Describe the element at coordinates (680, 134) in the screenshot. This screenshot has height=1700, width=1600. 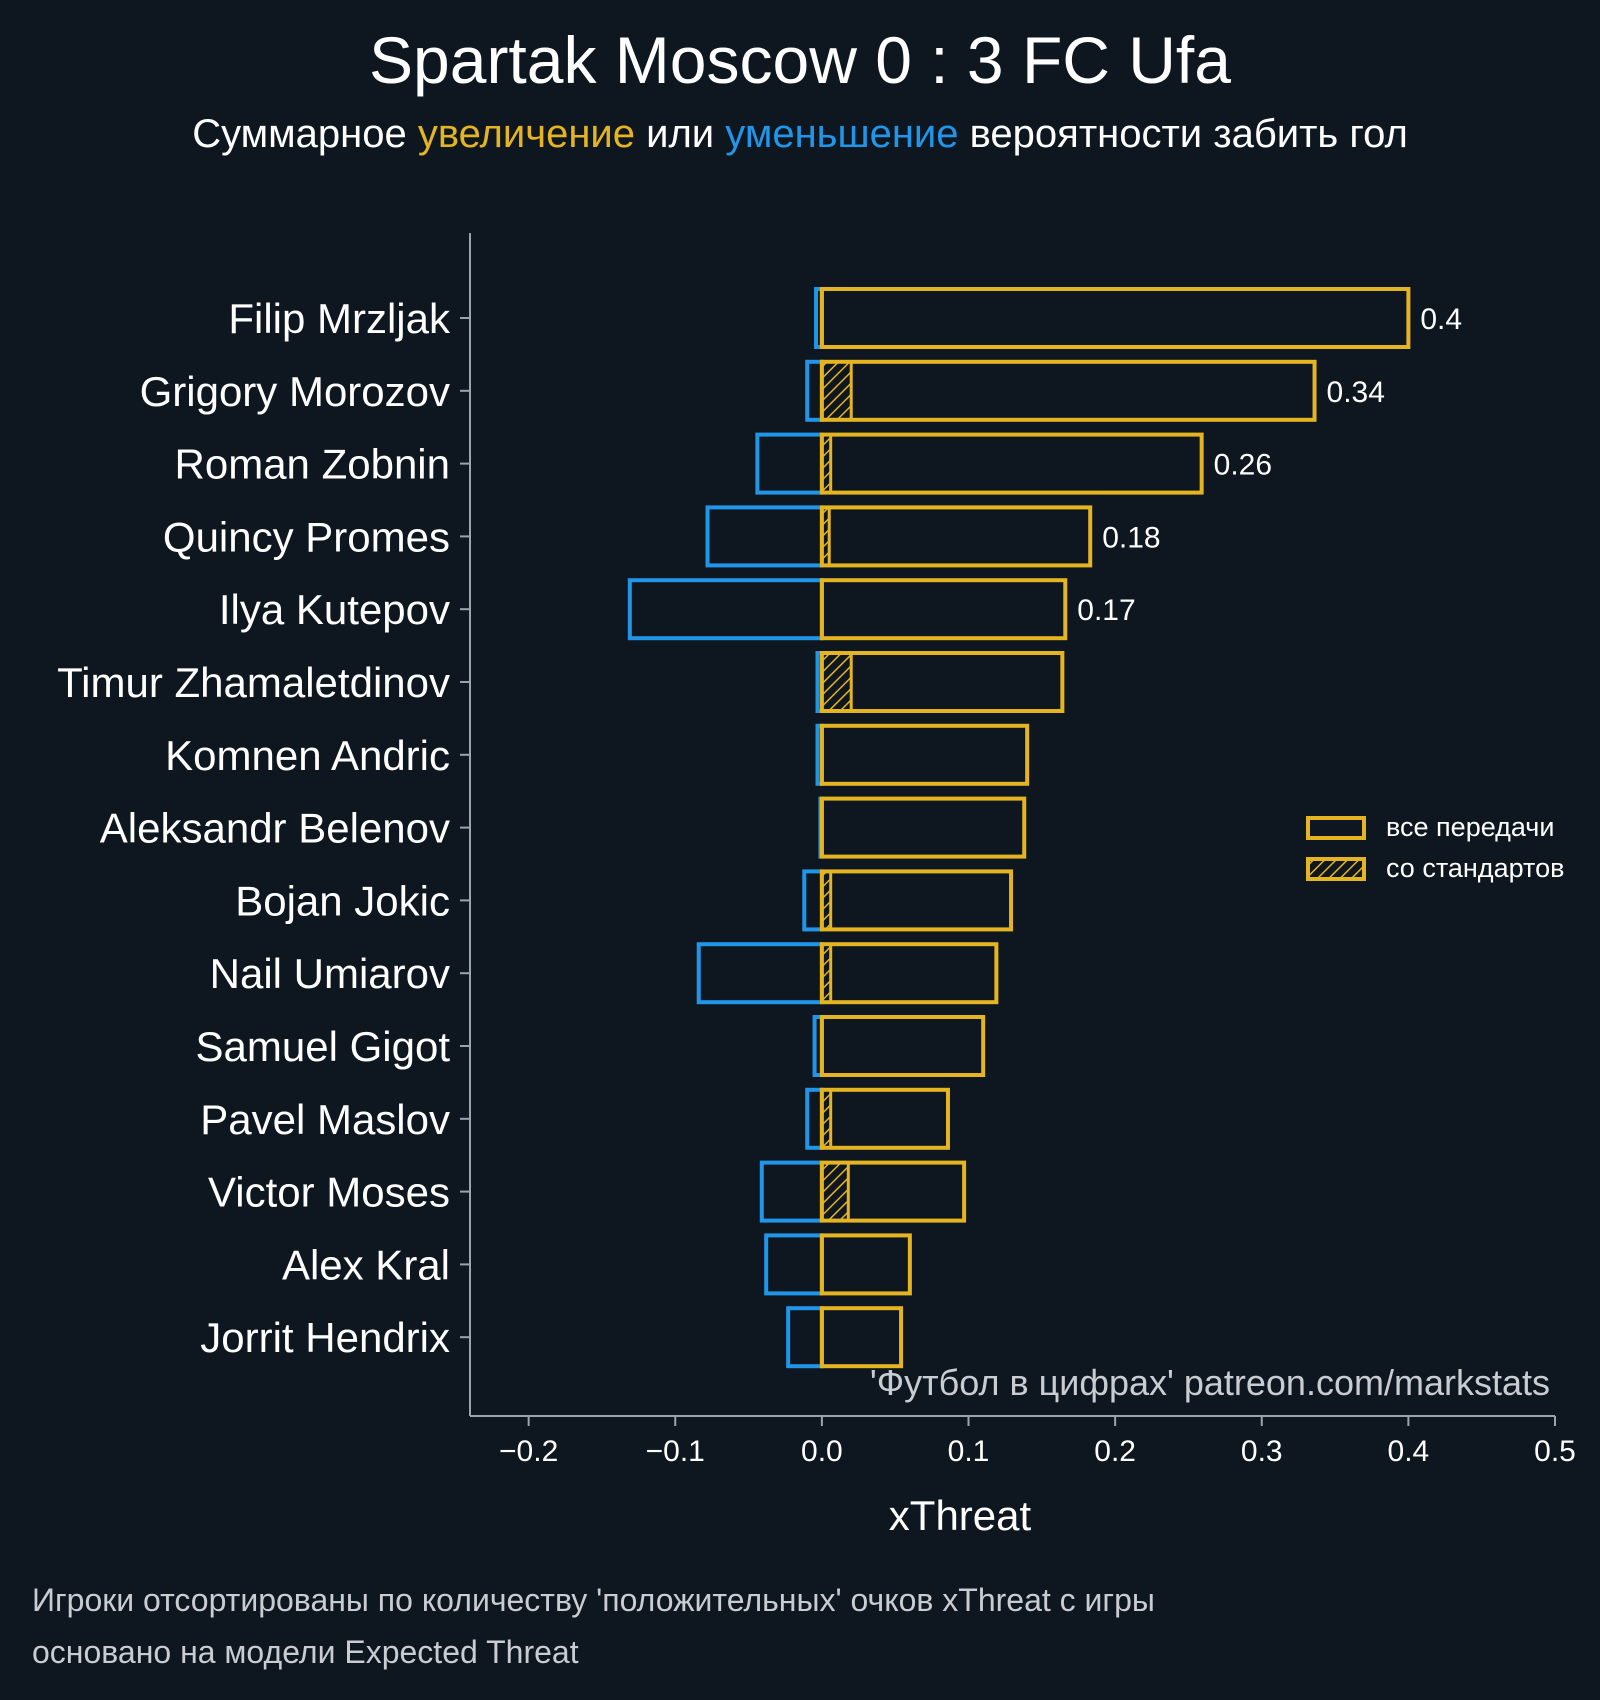
I see `subtitle-middle: или` at that location.